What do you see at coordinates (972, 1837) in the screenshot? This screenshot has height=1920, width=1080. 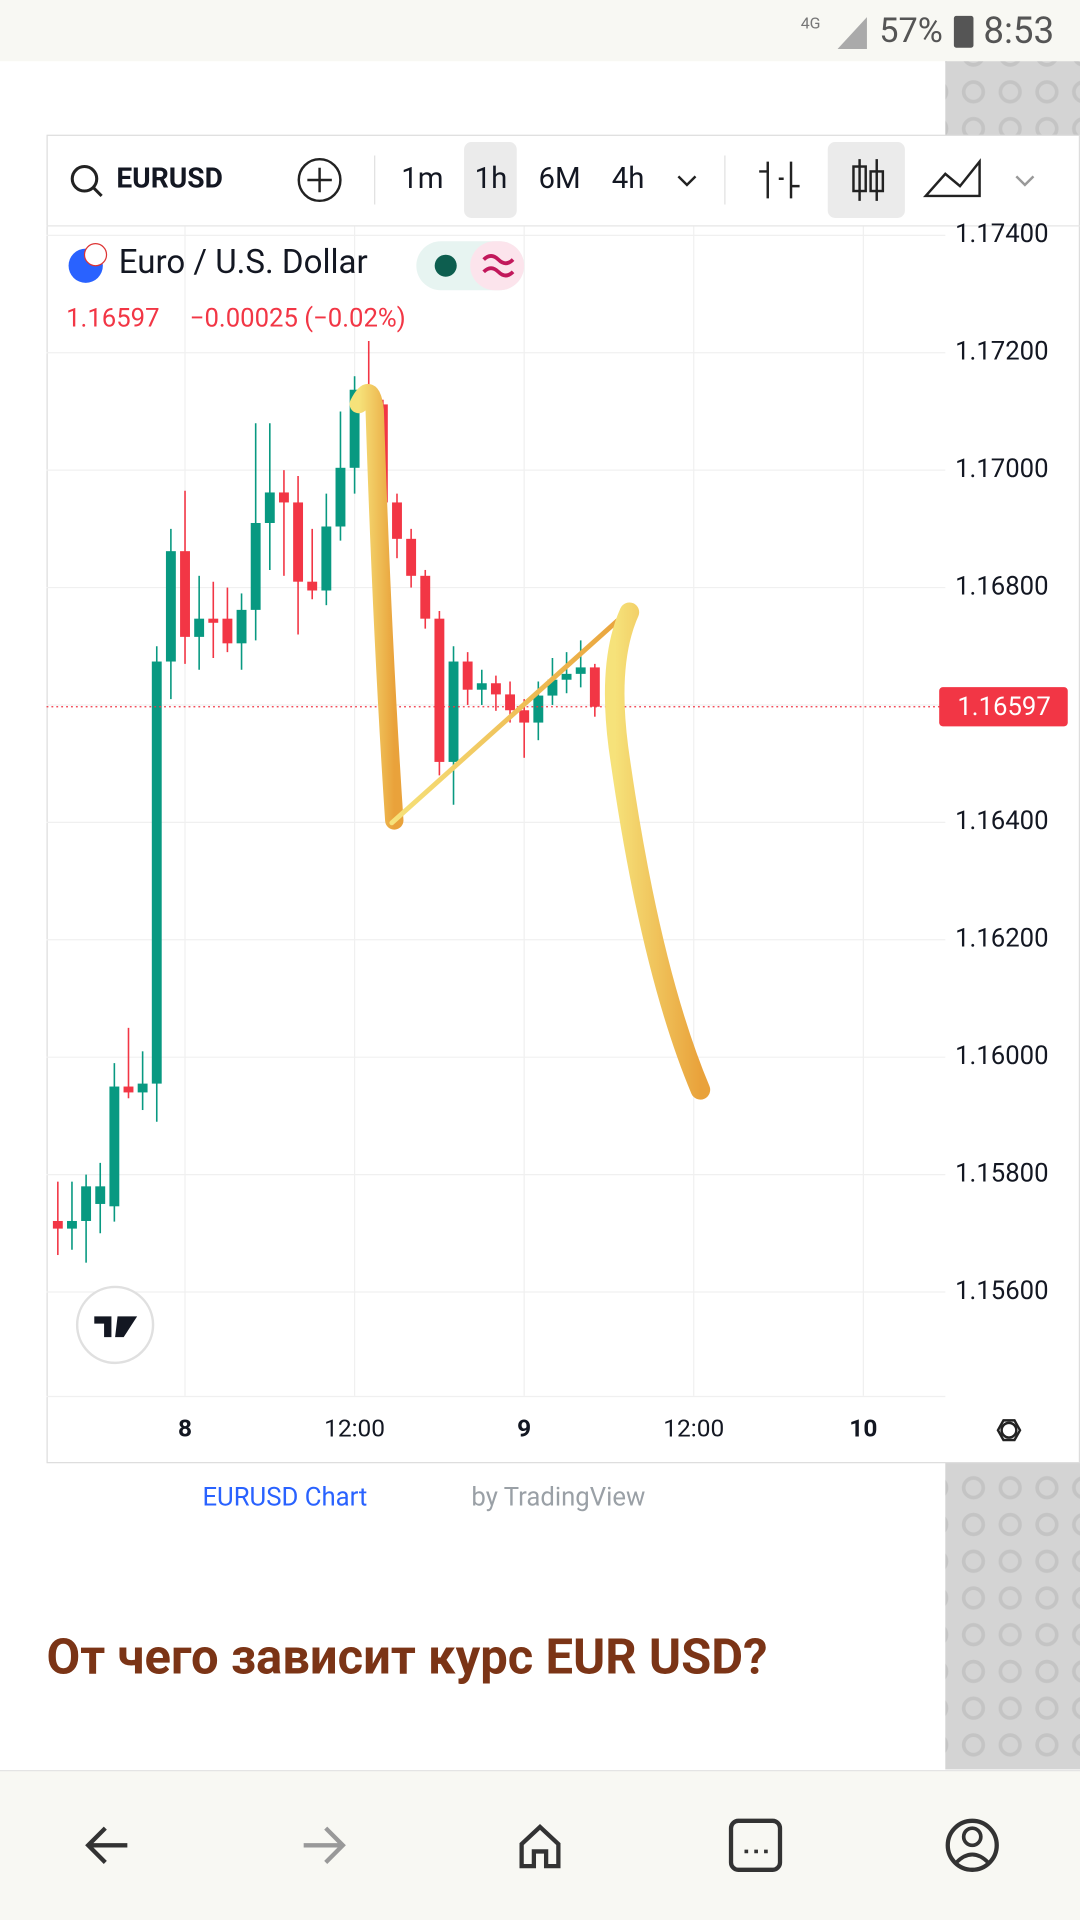 I see `account-head` at bounding box center [972, 1837].